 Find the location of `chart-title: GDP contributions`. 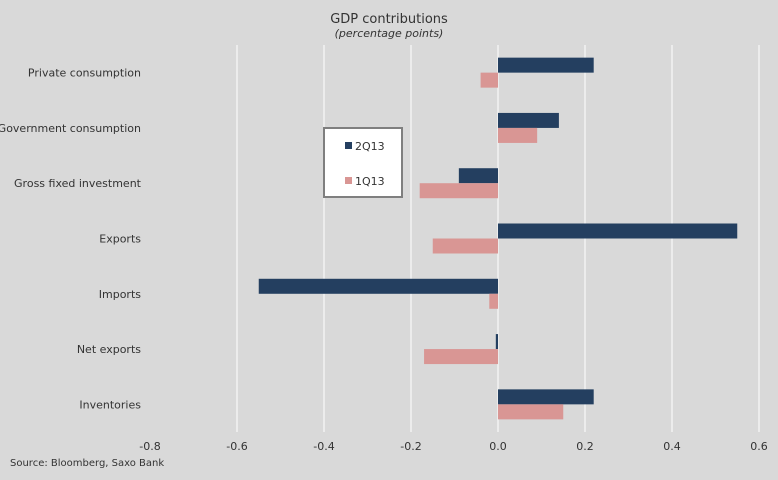

chart-title: GDP contributions is located at coordinates (389, 19).